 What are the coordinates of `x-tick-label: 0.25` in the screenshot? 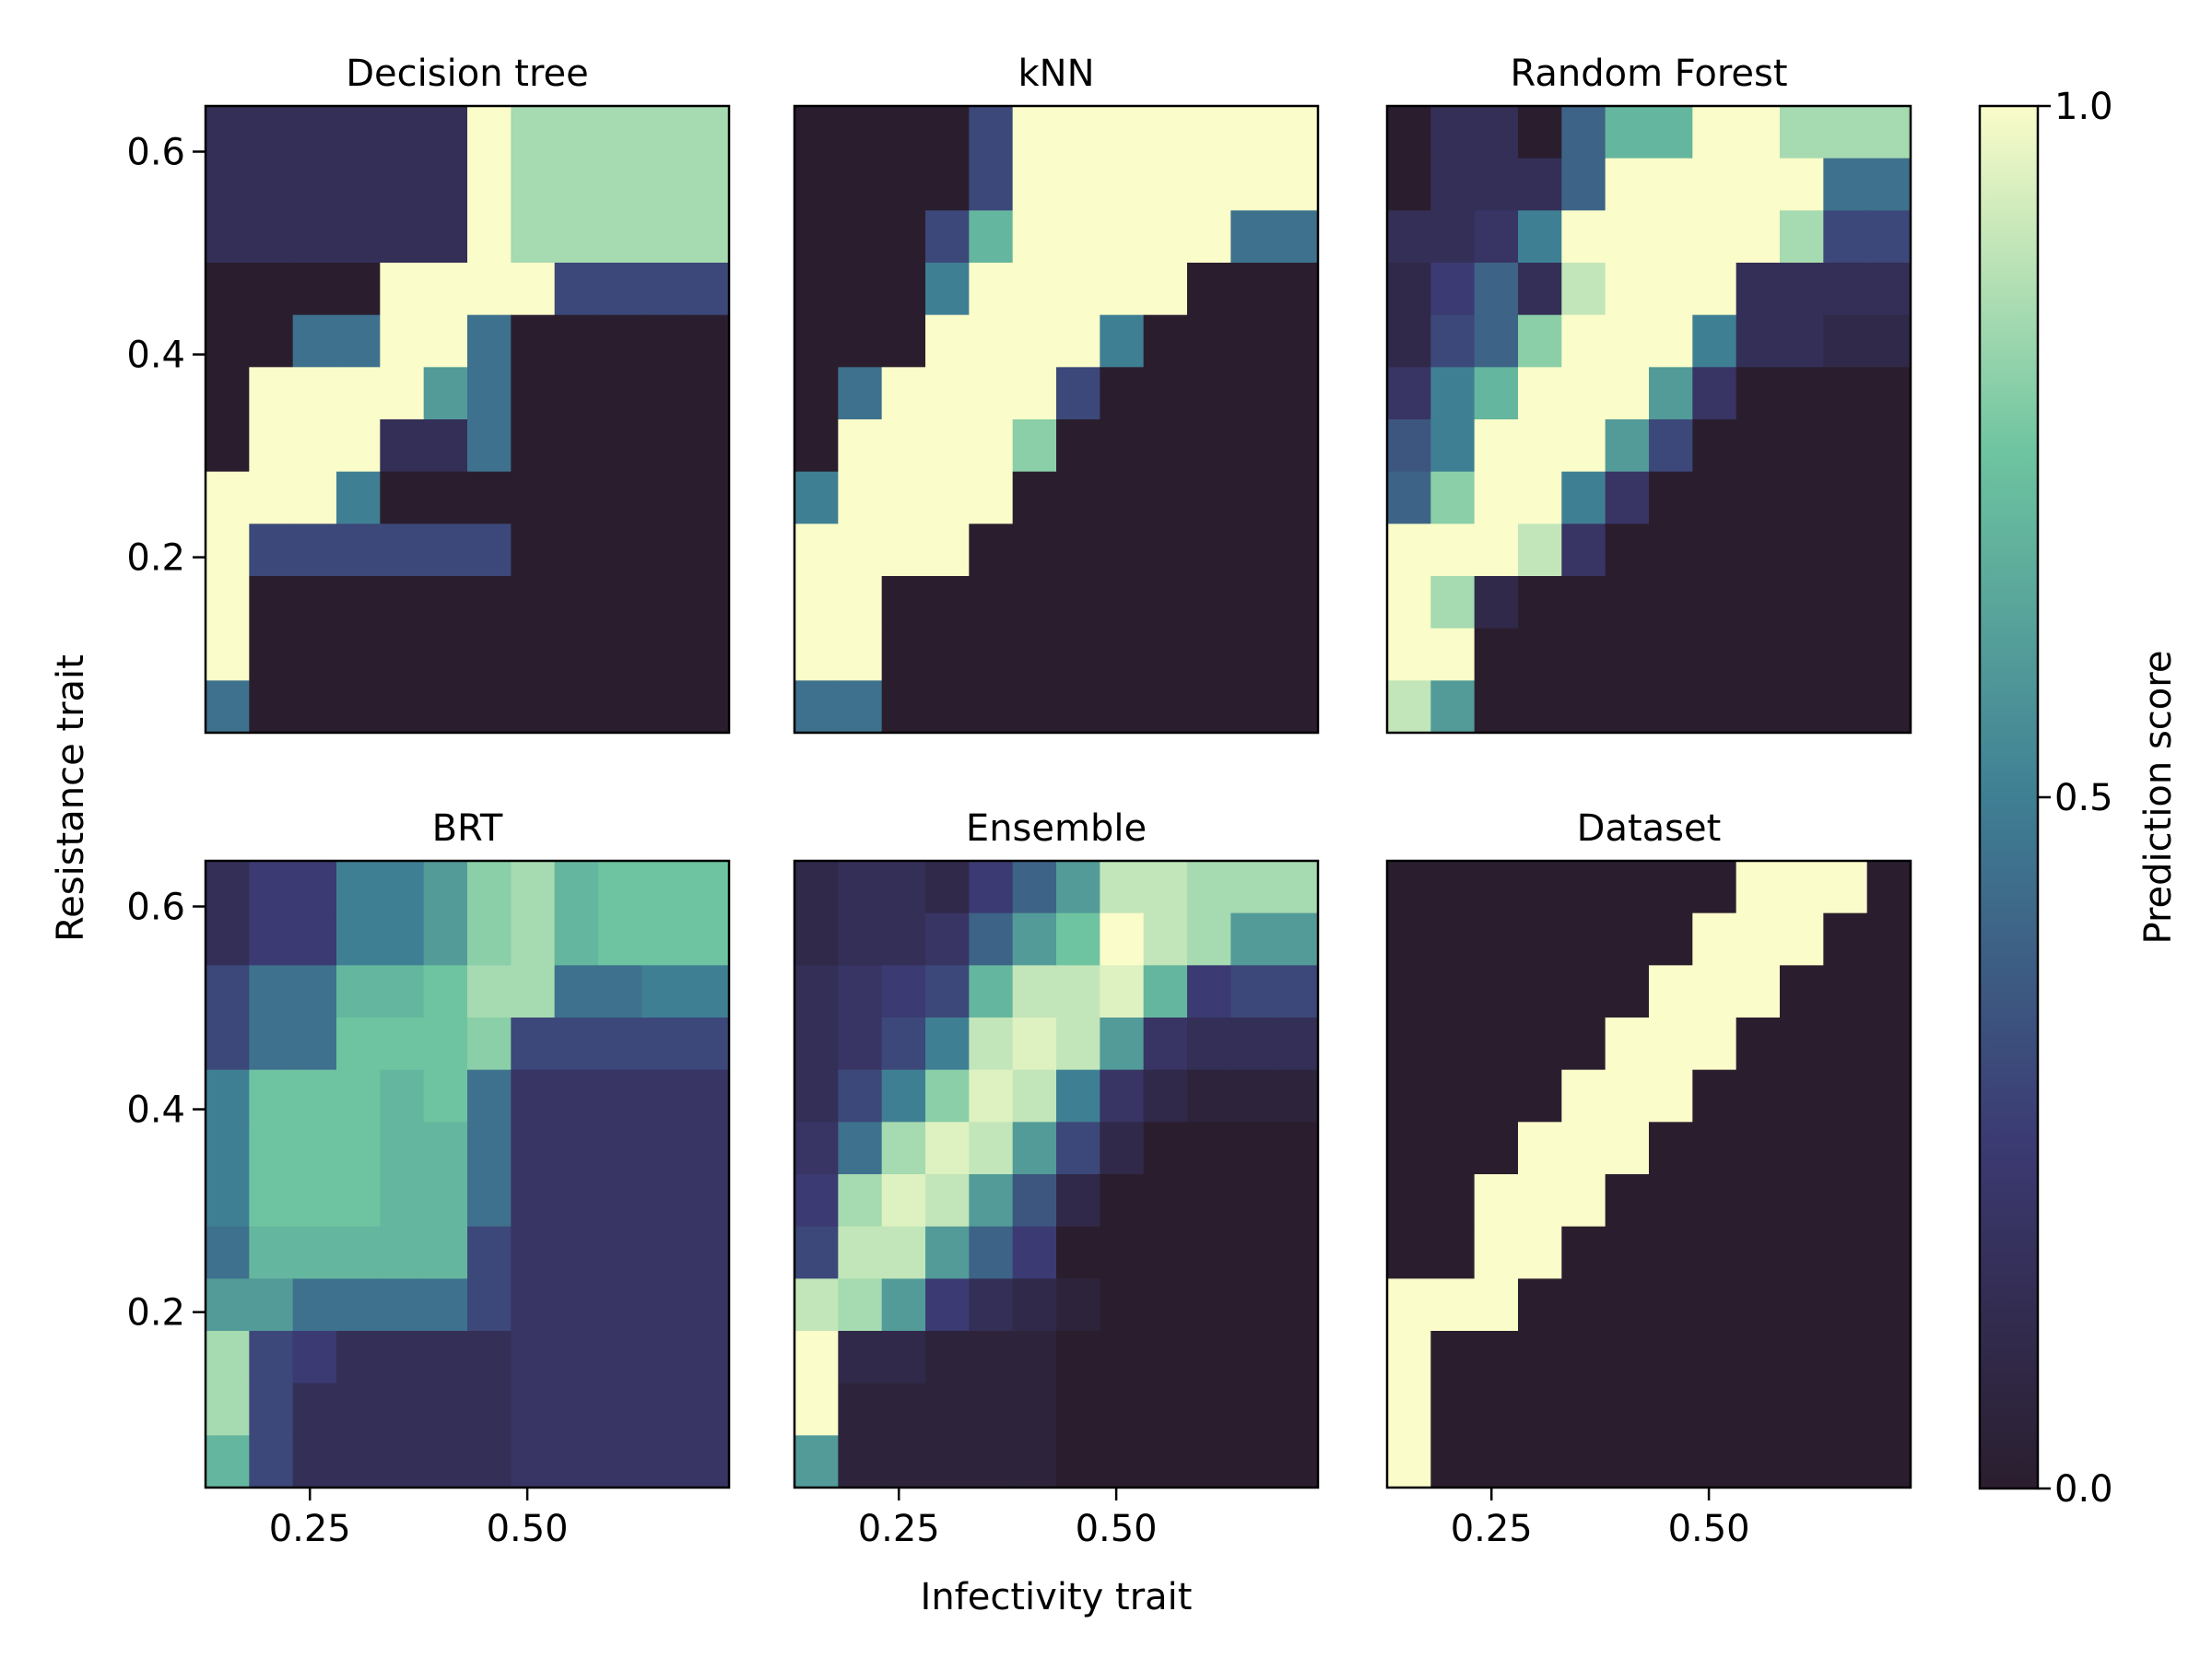 It's located at (899, 1529).